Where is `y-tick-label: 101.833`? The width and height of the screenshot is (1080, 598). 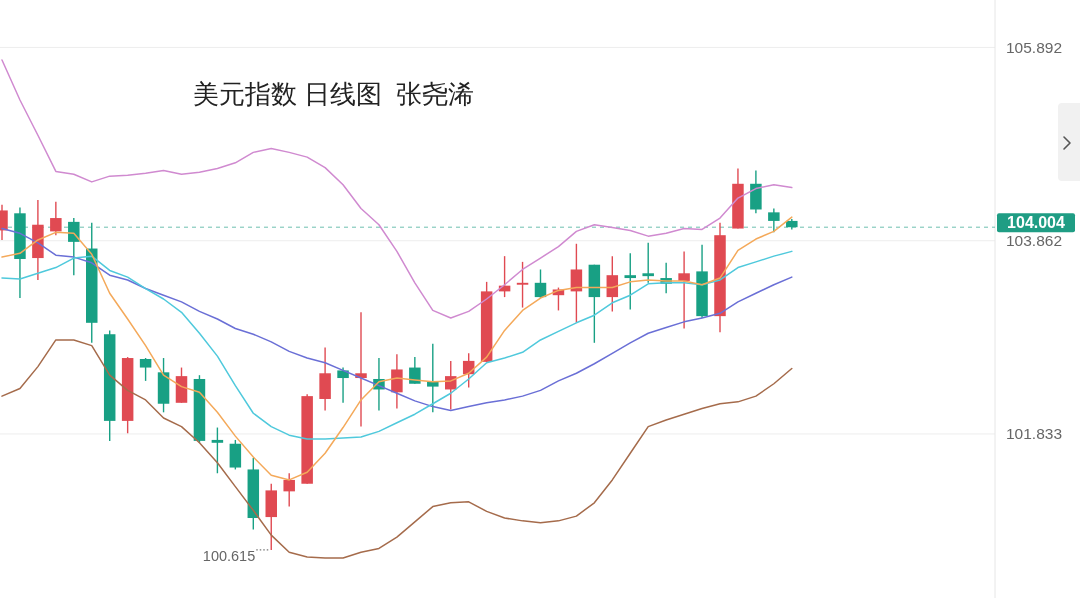 y-tick-label: 101.833 is located at coordinates (1034, 434).